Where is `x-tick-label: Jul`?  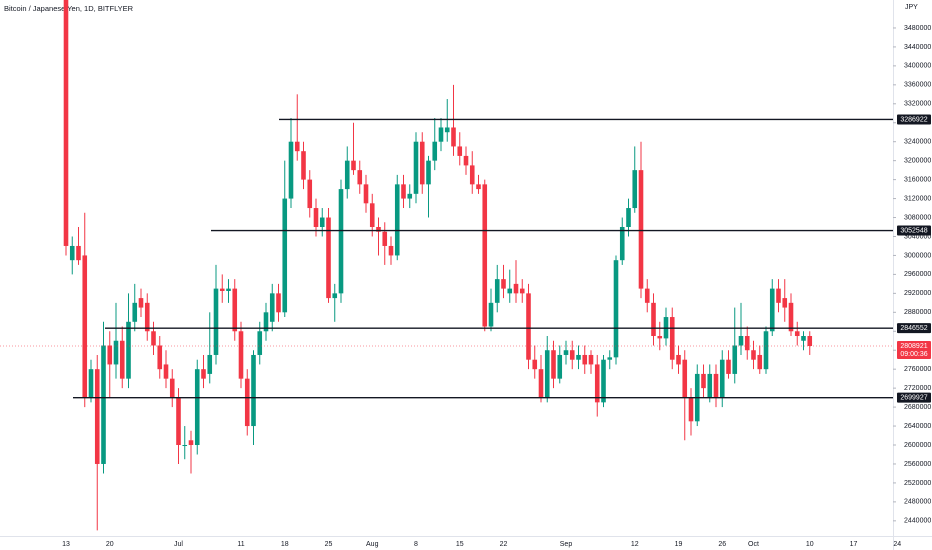
x-tick-label: Jul is located at coordinates (178, 544).